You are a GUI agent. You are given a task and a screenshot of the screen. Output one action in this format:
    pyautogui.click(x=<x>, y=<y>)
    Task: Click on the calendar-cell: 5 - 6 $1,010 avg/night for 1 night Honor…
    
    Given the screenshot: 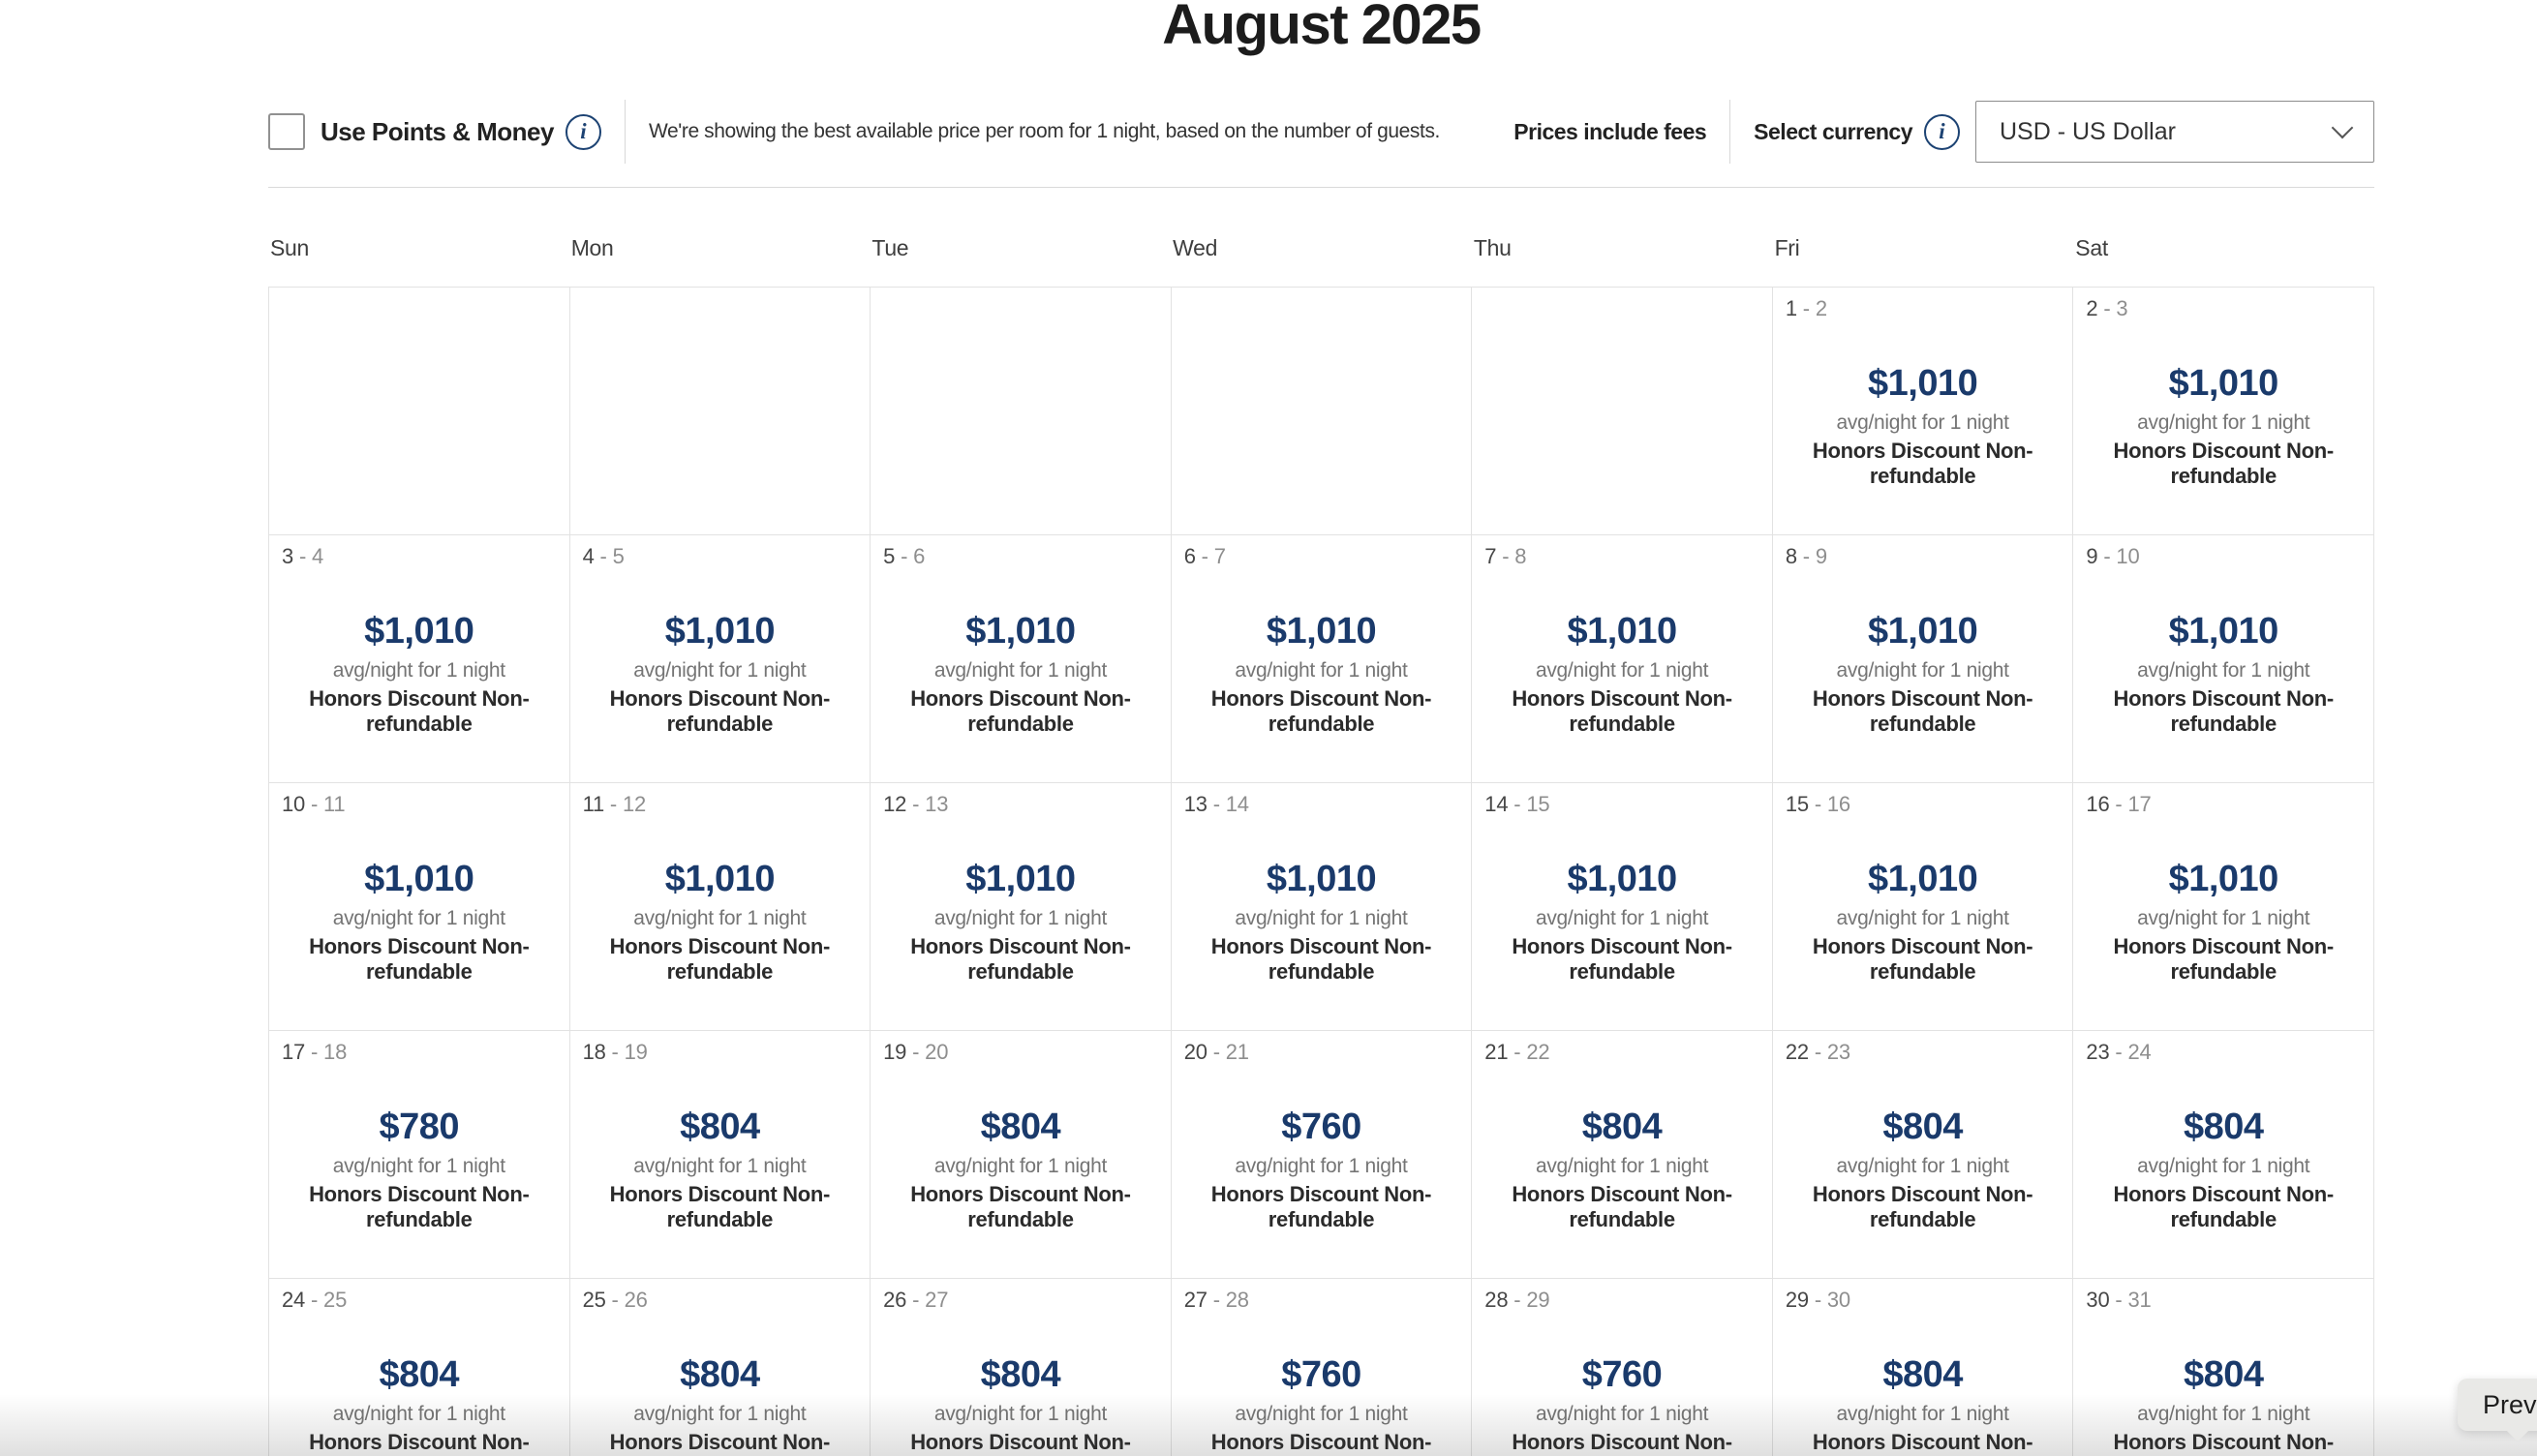 What is the action you would take?
    pyautogui.click(x=1021, y=659)
    